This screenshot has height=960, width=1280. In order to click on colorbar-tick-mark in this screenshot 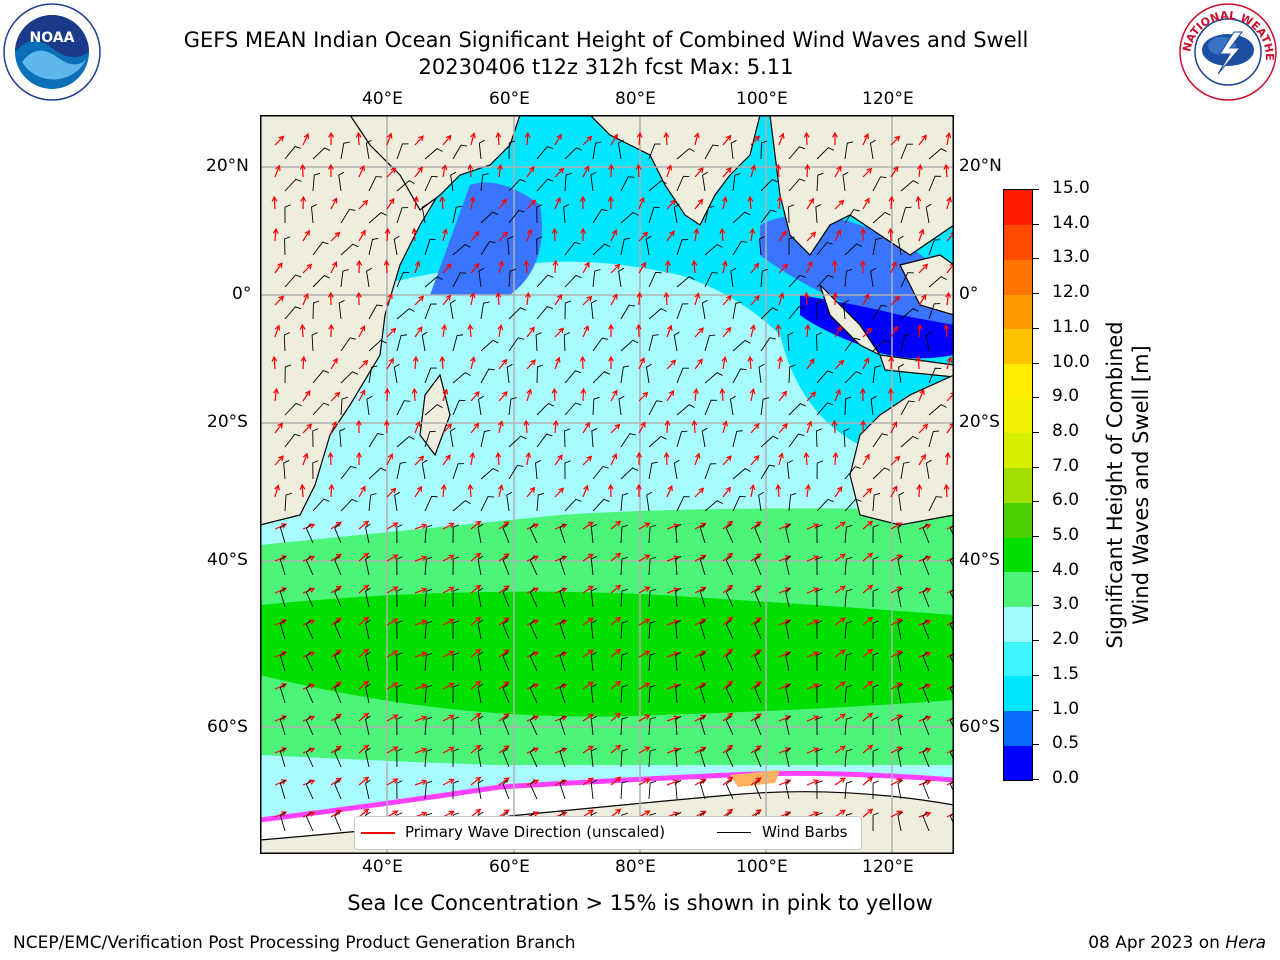, I will do `click(1036, 606)`.